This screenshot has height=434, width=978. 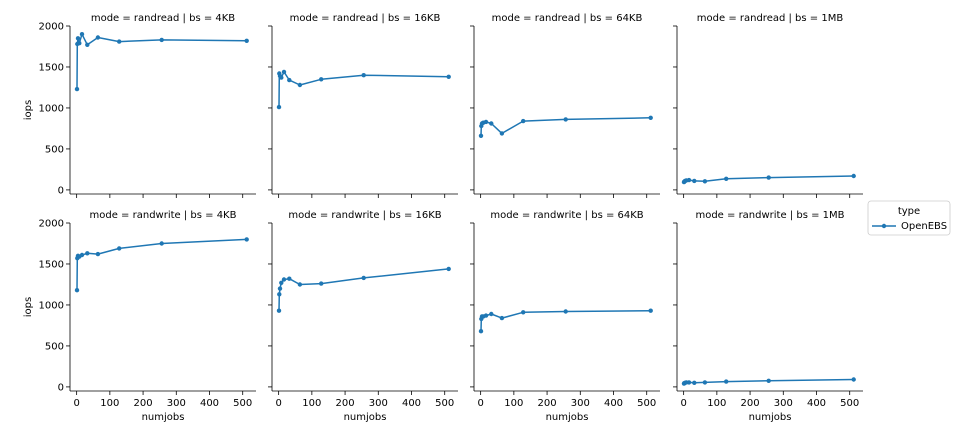 I want to click on panel-title: mode = randwrite | bs = 4KB, so click(x=163, y=215).